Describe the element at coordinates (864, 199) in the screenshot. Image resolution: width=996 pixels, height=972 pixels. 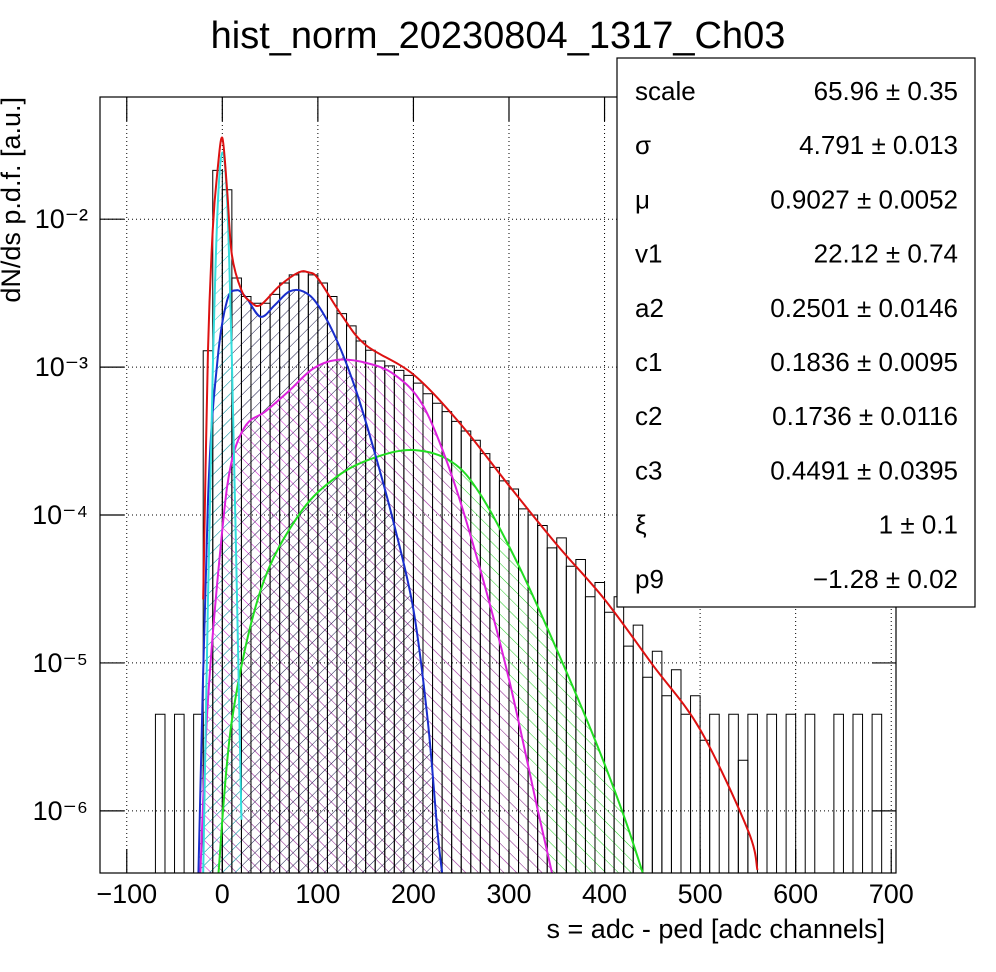
I see `stat-value: 0.9027 ± 0.0052` at that location.